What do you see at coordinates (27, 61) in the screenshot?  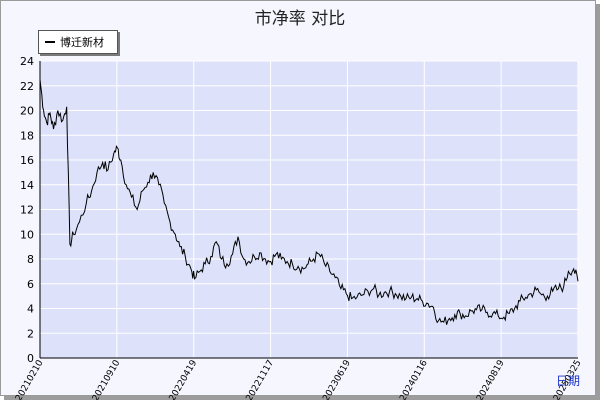 I see `y-tick-label: 24` at bounding box center [27, 61].